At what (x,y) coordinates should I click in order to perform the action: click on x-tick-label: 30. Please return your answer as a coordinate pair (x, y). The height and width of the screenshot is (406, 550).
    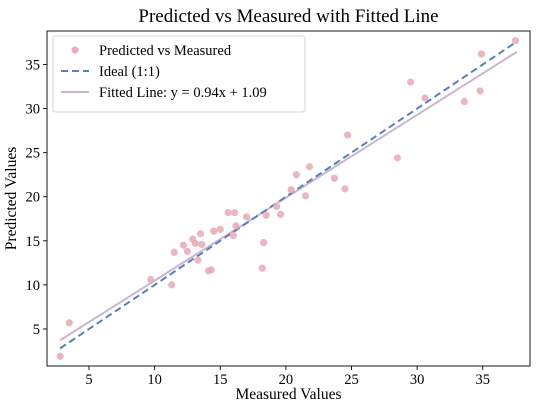
    Looking at the image, I should click on (417, 380).